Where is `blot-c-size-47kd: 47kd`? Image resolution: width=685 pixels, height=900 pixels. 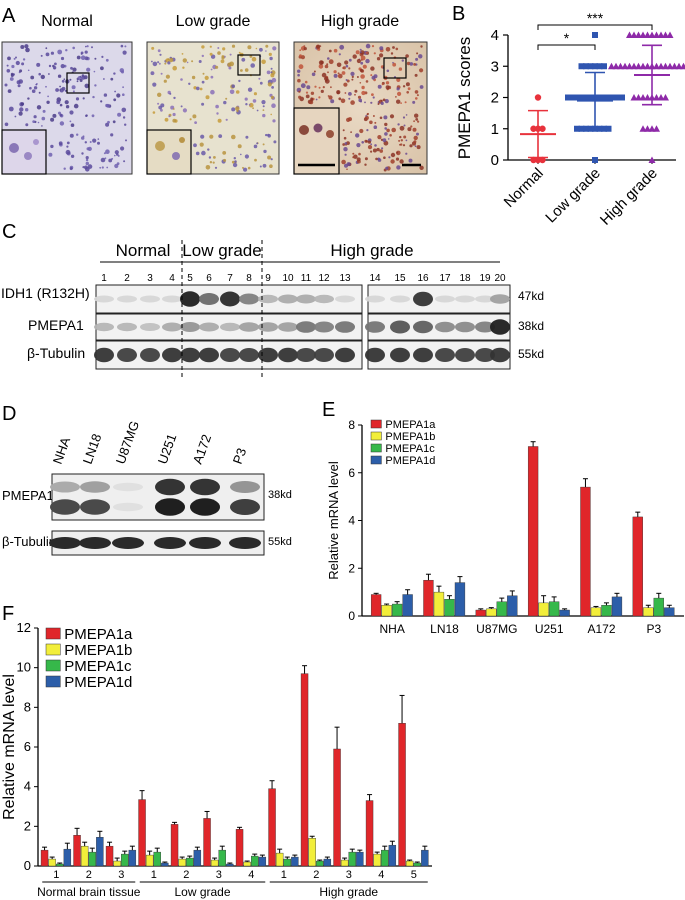
blot-c-size-47kd: 47kd is located at coordinates (531, 296).